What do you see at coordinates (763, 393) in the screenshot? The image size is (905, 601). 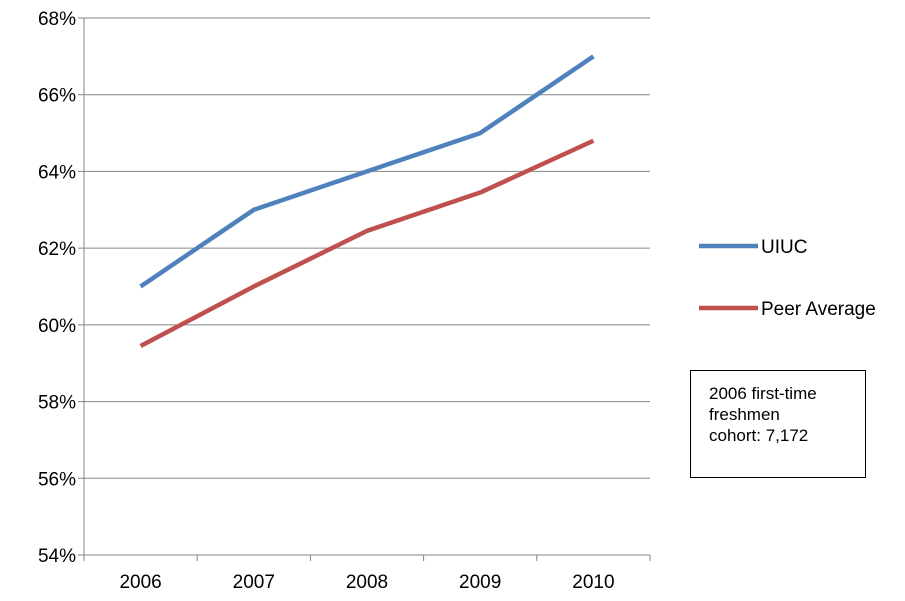 I see `annotation-line: 2006 first-time` at bounding box center [763, 393].